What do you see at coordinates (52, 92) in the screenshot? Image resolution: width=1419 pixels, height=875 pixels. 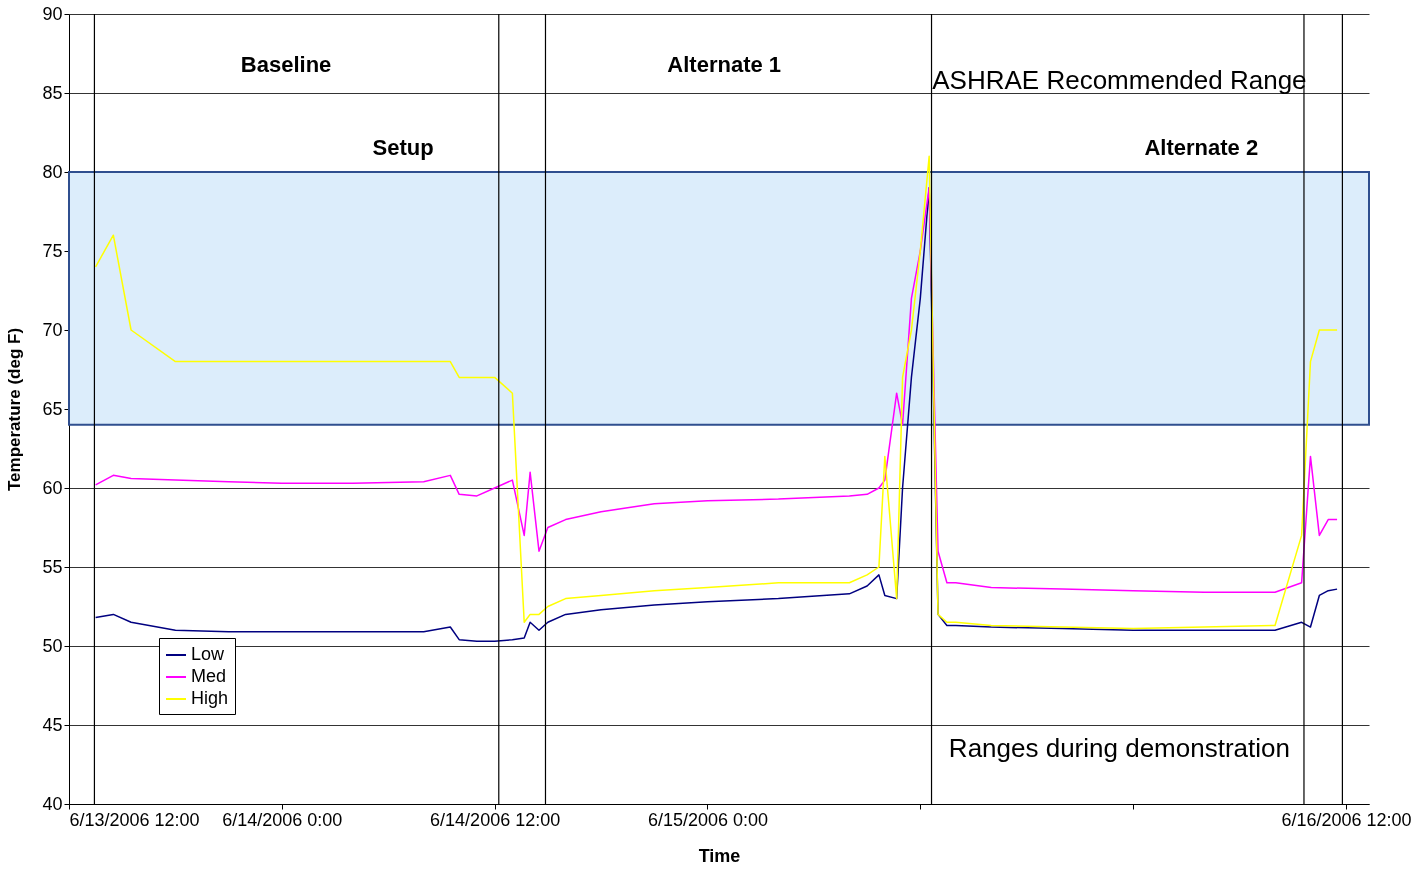 I see `y-tick-label: 85` at bounding box center [52, 92].